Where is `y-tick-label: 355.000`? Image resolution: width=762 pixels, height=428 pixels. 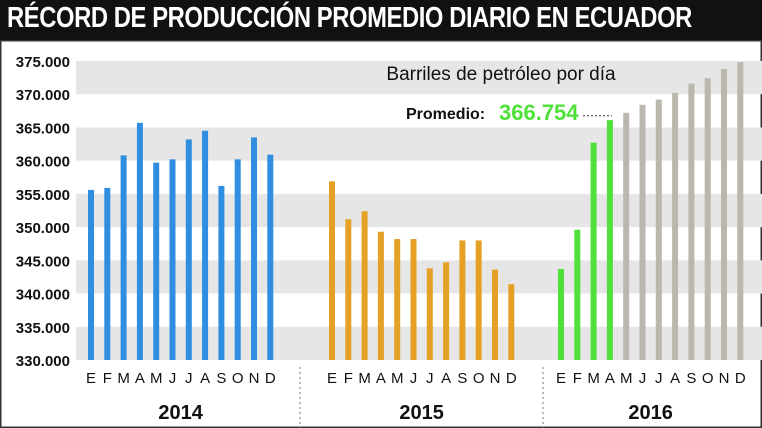
y-tick-label: 355.000 is located at coordinates (43, 195).